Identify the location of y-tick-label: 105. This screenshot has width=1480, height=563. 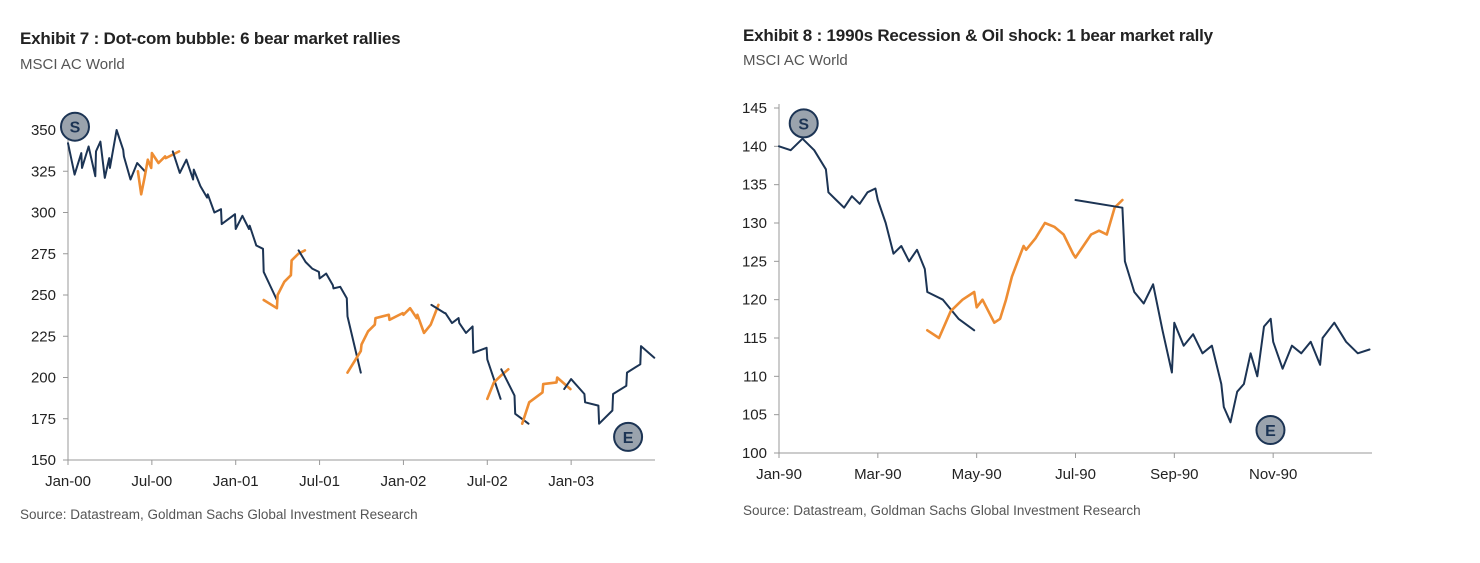
(754, 415).